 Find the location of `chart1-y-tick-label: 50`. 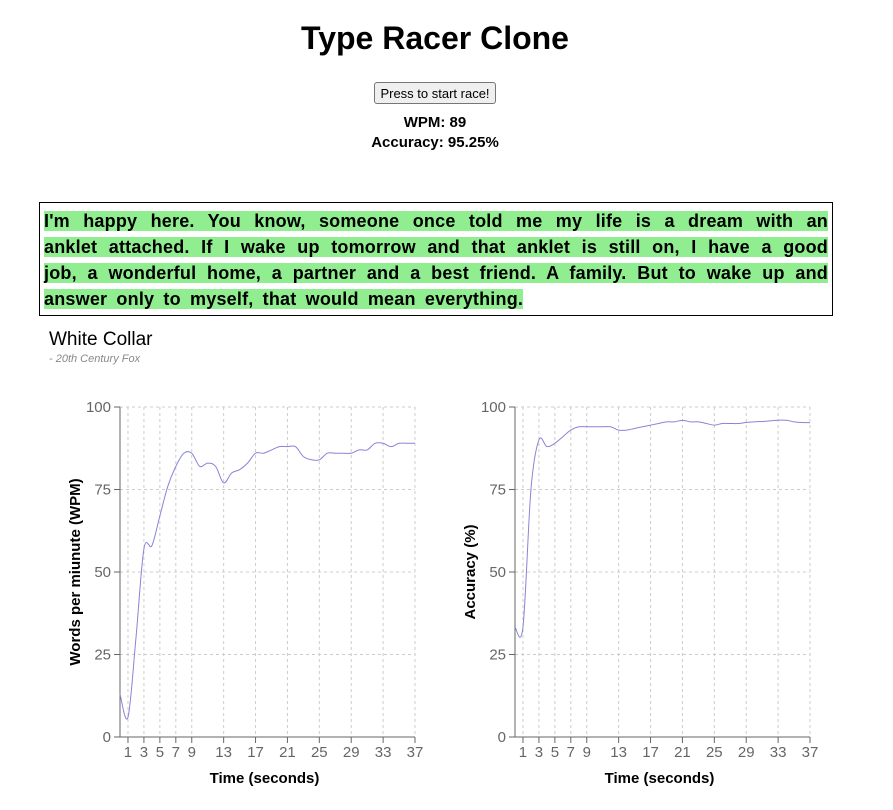

chart1-y-tick-label: 50 is located at coordinates (497, 572).